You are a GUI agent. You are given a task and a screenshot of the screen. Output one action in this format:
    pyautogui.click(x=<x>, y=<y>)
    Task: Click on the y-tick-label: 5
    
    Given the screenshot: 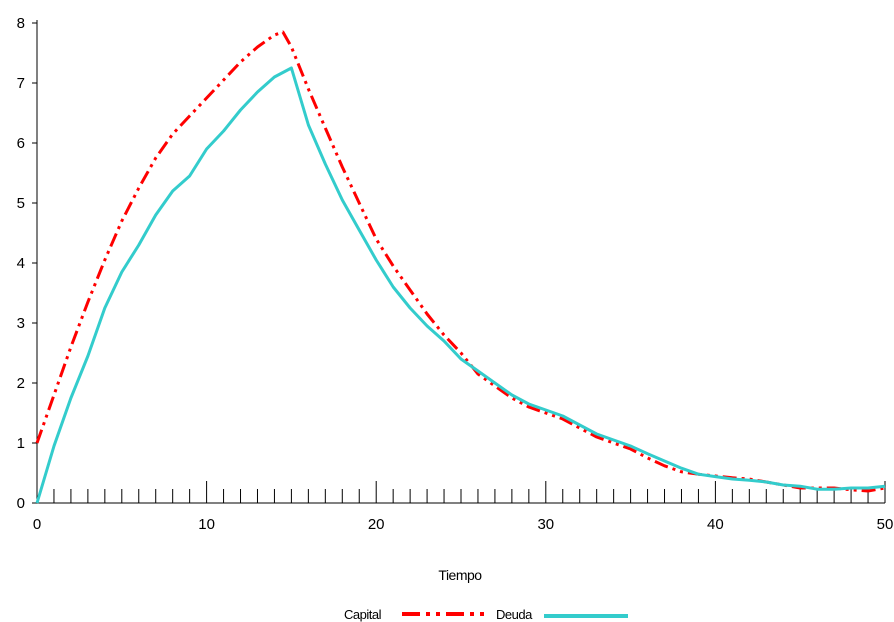 What is the action you would take?
    pyautogui.click(x=21, y=203)
    